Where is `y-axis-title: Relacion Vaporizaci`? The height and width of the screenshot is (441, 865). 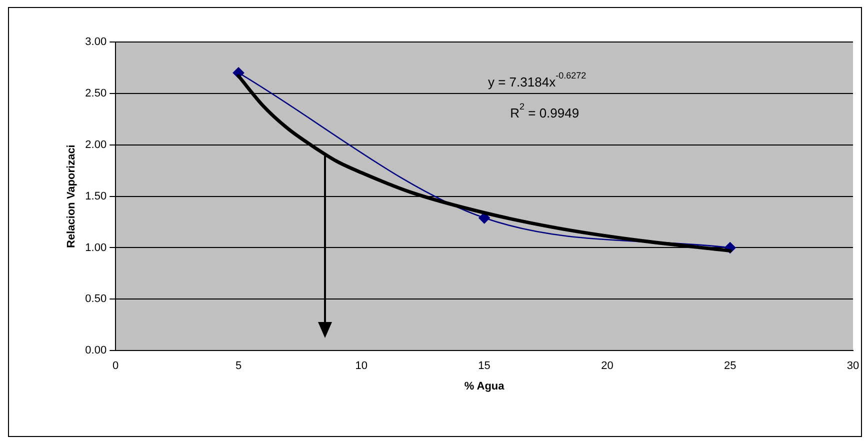 y-axis-title: Relacion Vaporizaci is located at coordinates (72, 196).